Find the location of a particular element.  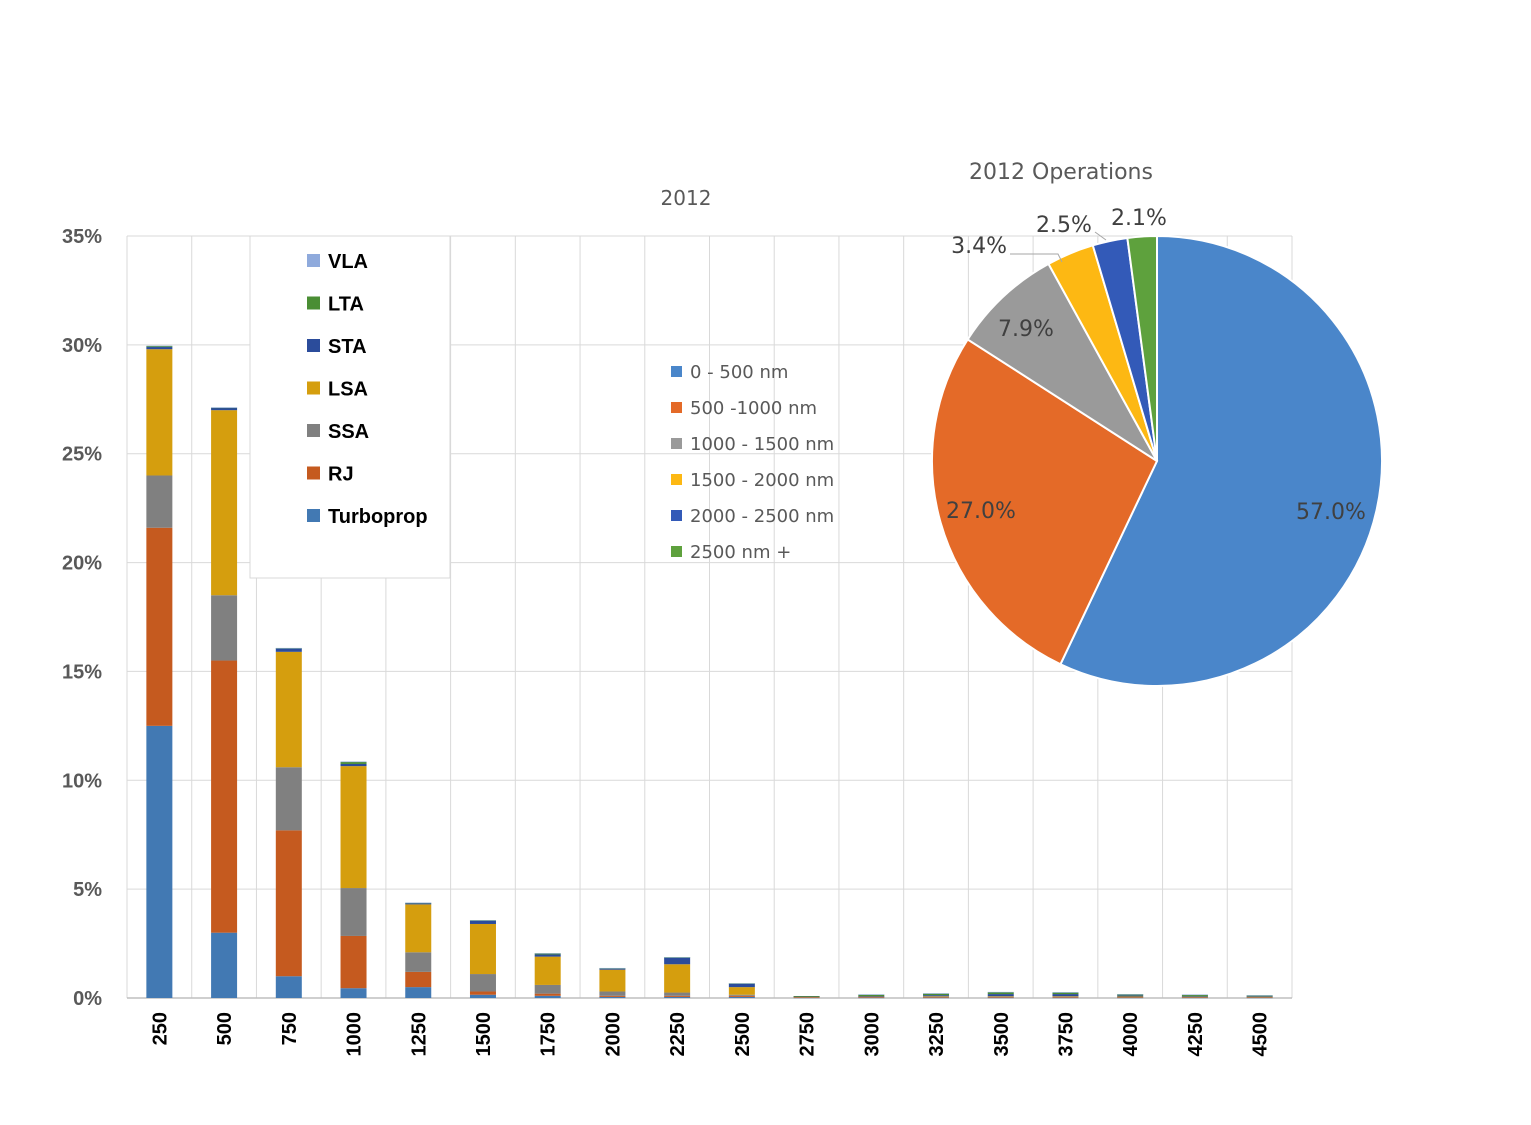

pie-chart-labels: 57.0% 27.0% 7.9% 3.4% 2.5% 2.1% is located at coordinates (1156, 365).